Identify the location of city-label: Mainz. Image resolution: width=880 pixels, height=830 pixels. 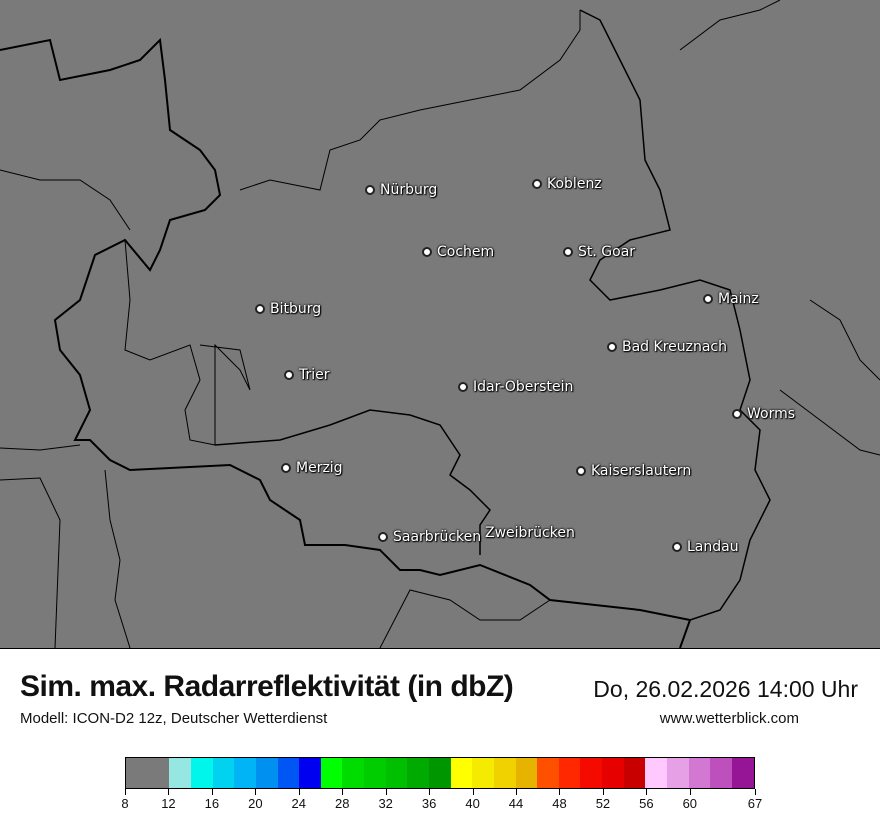
(738, 299).